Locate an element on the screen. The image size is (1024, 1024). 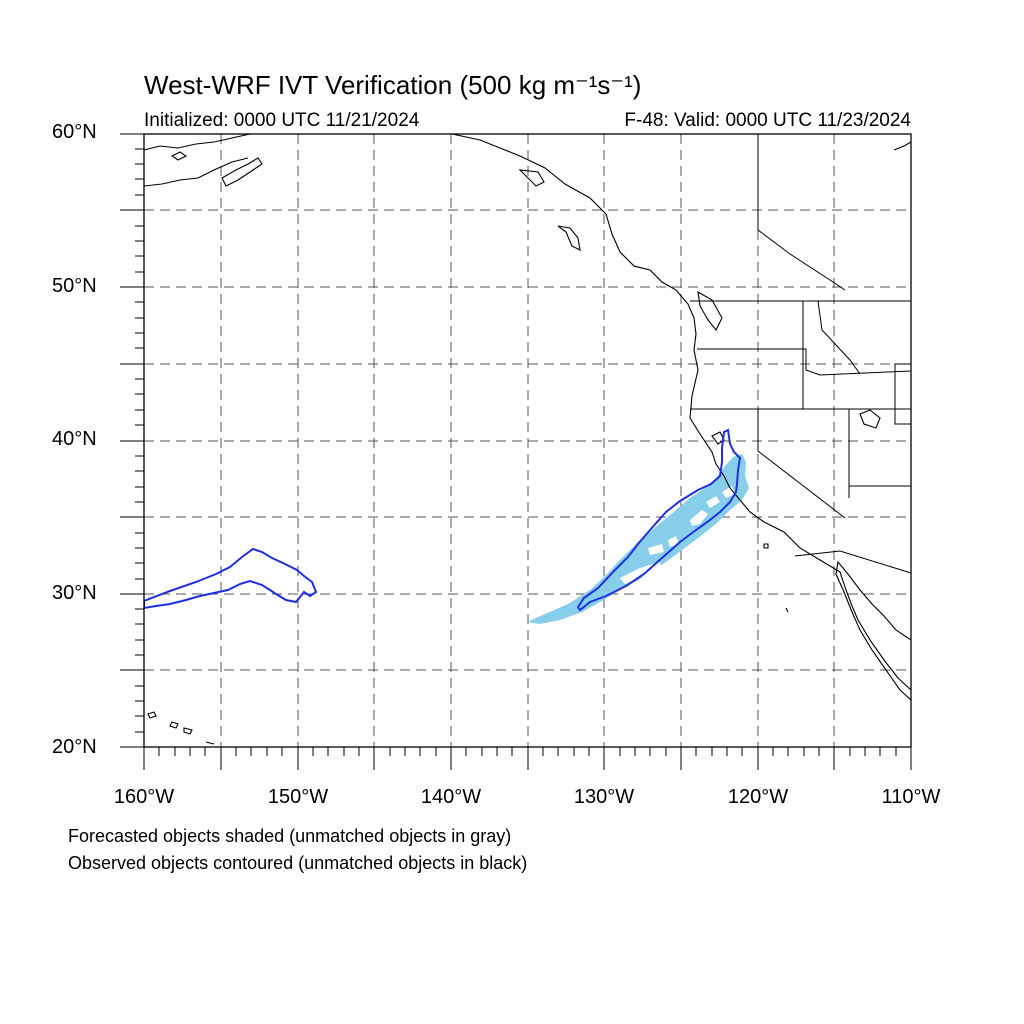
lat-label-40n: 40°N is located at coordinates (74, 439).